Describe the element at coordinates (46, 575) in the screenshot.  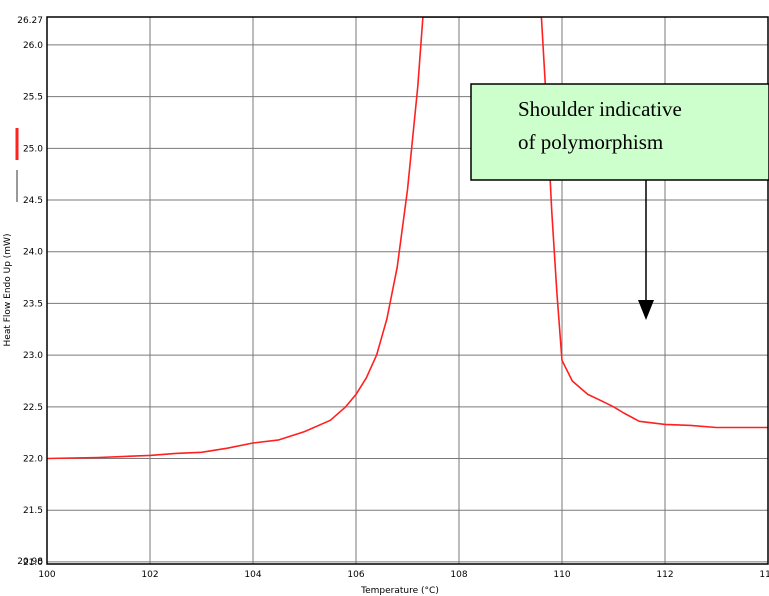
I see `x-tick-label-0: 100` at that location.